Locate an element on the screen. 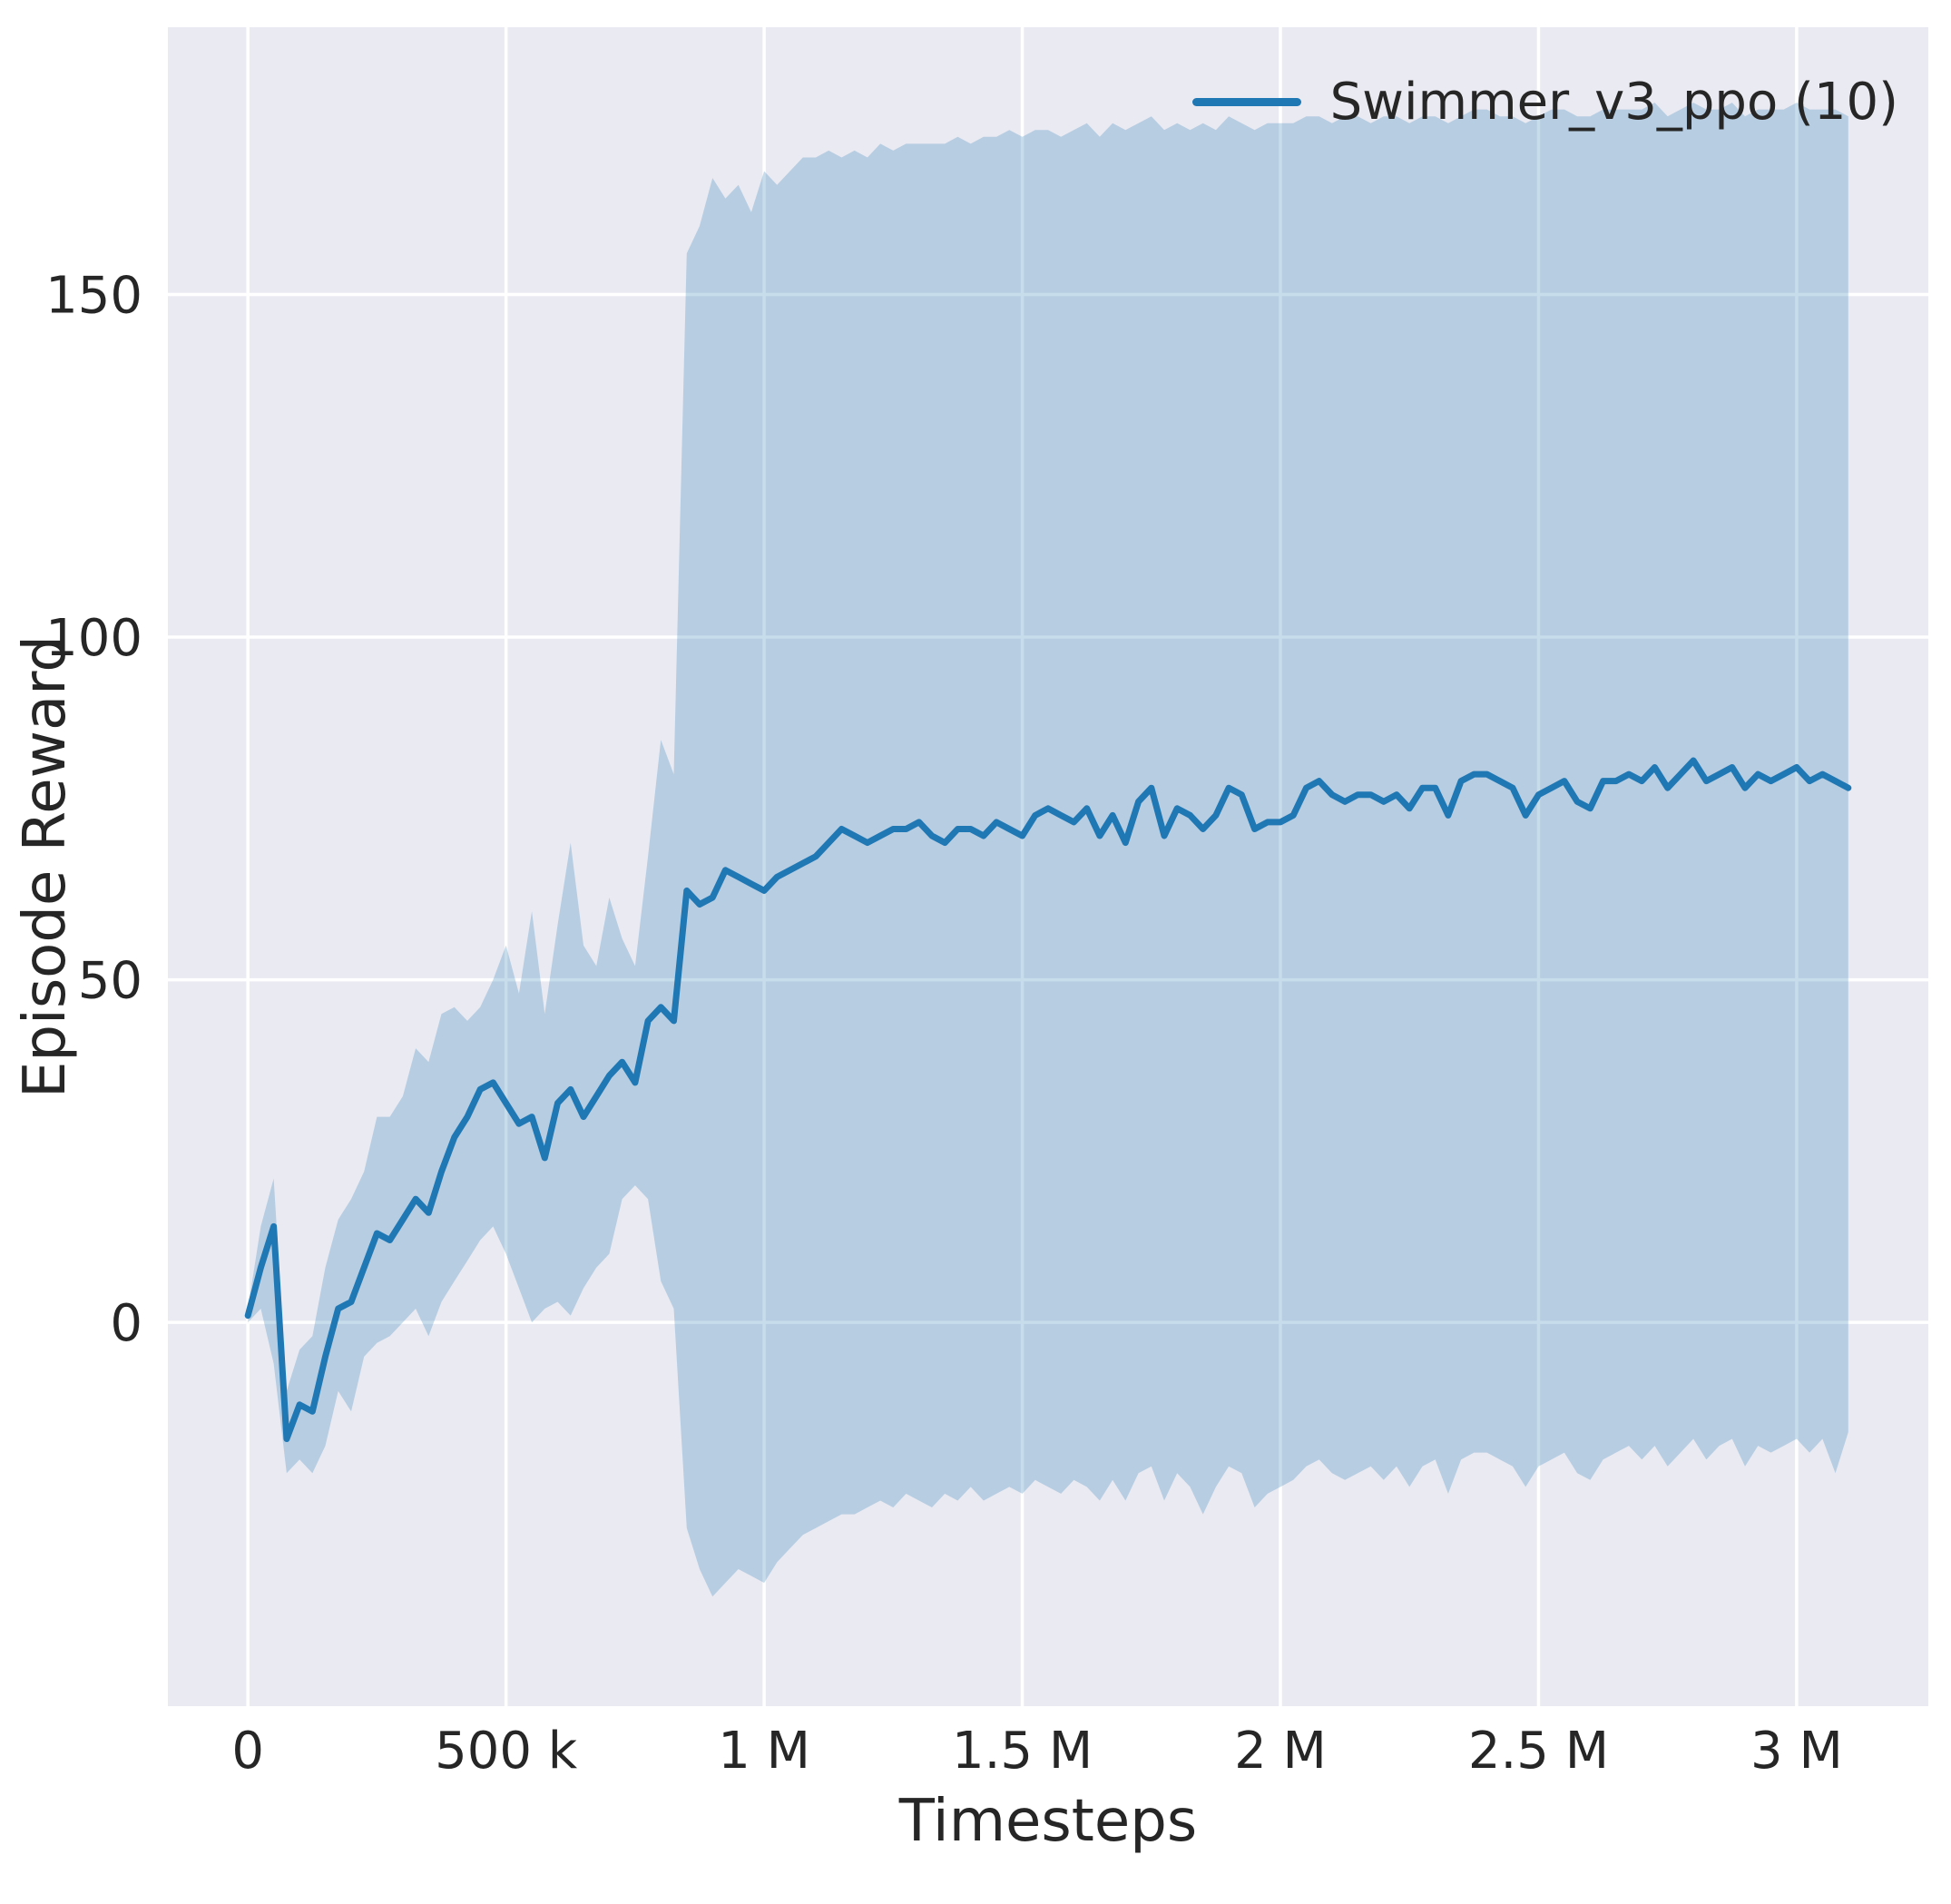 The width and height of the screenshot is (1951, 1904). x-tick-label: 2 M is located at coordinates (1280, 1752).